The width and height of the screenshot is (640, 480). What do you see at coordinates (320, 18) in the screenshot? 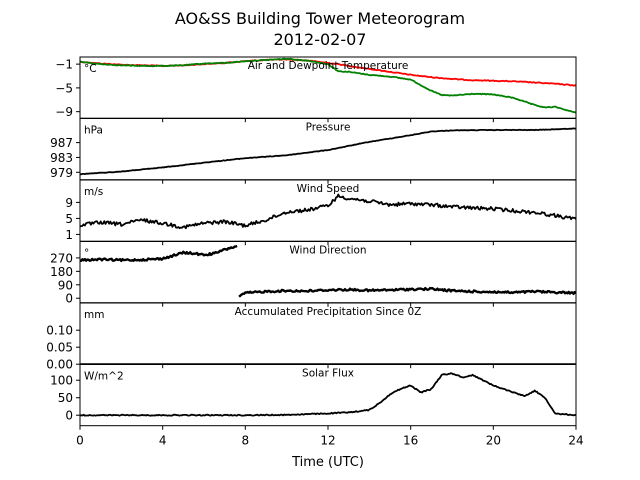
I see `figure-title: AO&SS Building Tower Meteorogram` at bounding box center [320, 18].